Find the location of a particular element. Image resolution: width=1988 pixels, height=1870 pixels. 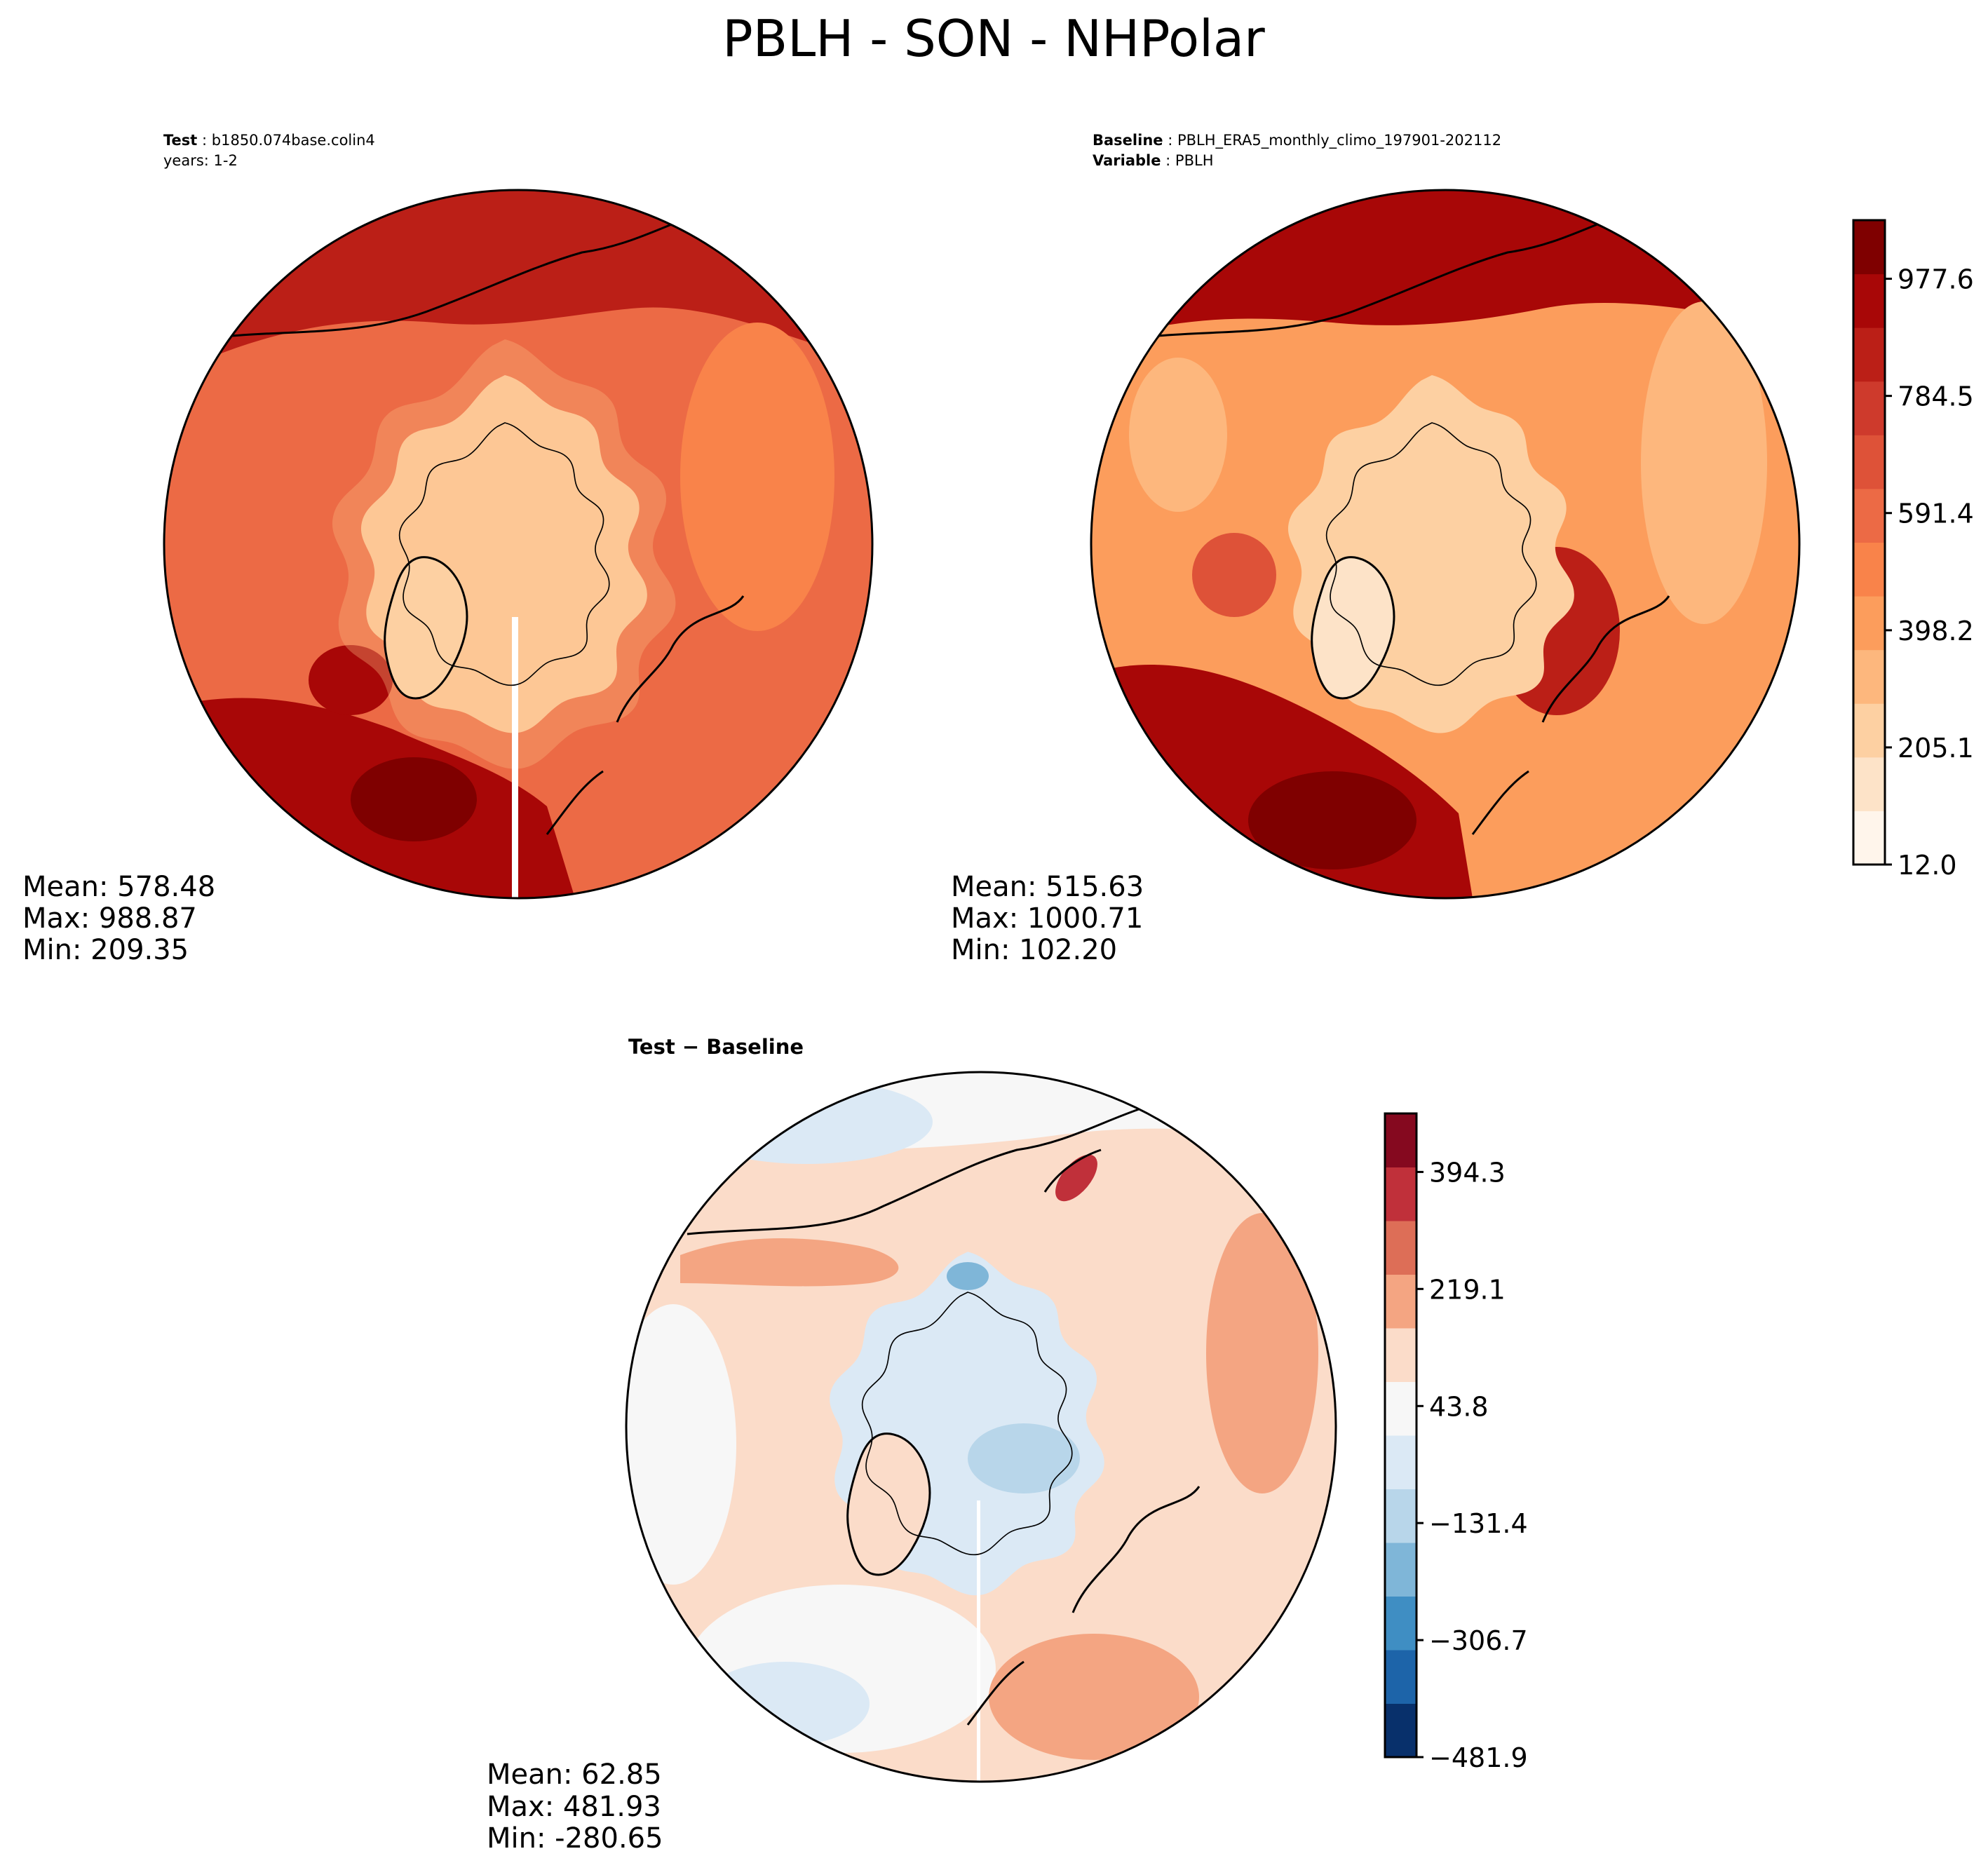

panel-test-min: Min: 209.35 is located at coordinates (106, 950).